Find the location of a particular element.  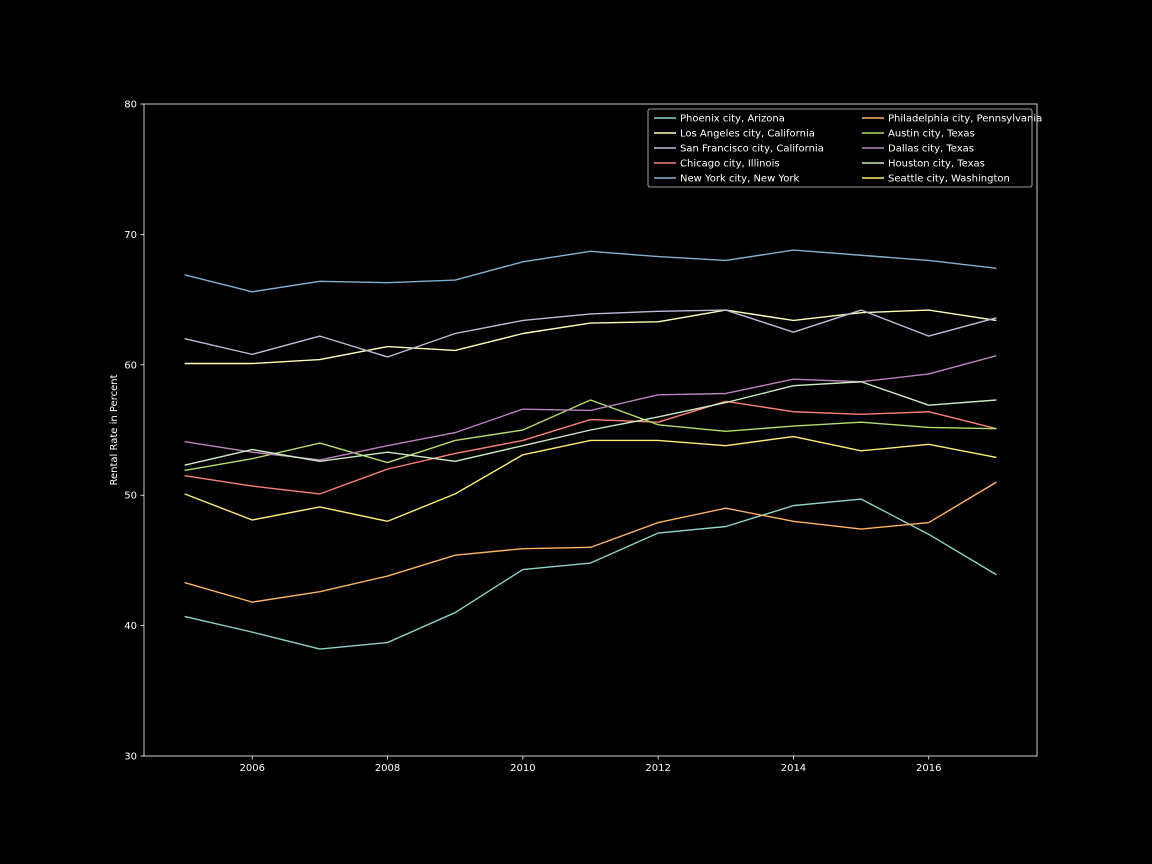

x-tick-label: 2008 is located at coordinates (387, 768).